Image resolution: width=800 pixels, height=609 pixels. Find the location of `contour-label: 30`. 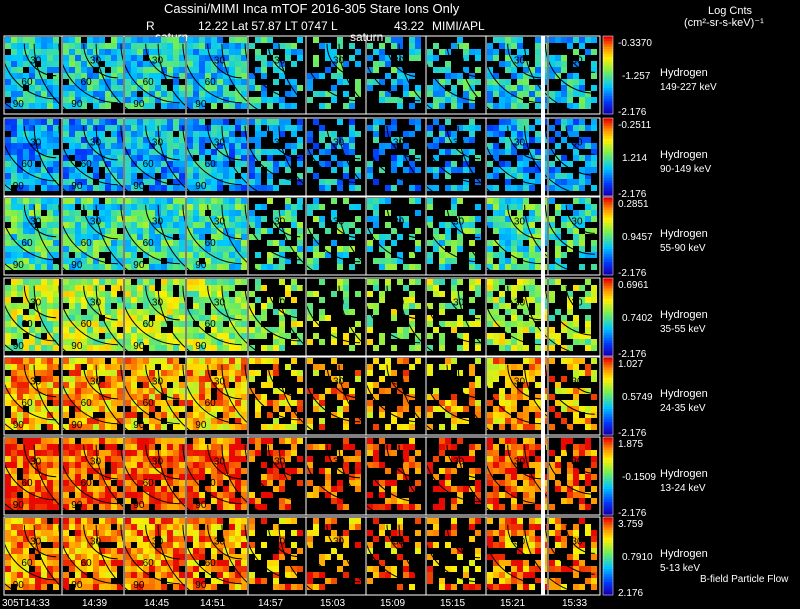

contour-label: 30 is located at coordinates (158, 302).